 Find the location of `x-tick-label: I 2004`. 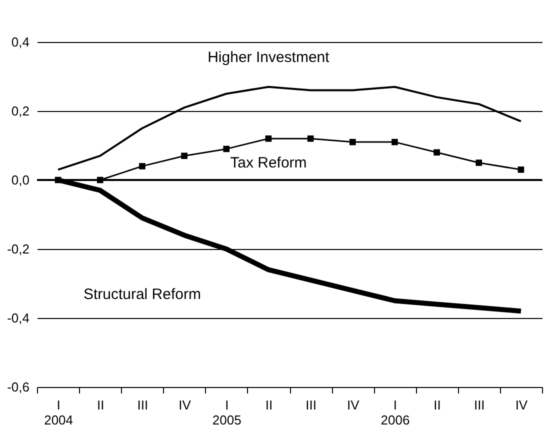

x-tick-label: I 2004 is located at coordinates (59, 413).